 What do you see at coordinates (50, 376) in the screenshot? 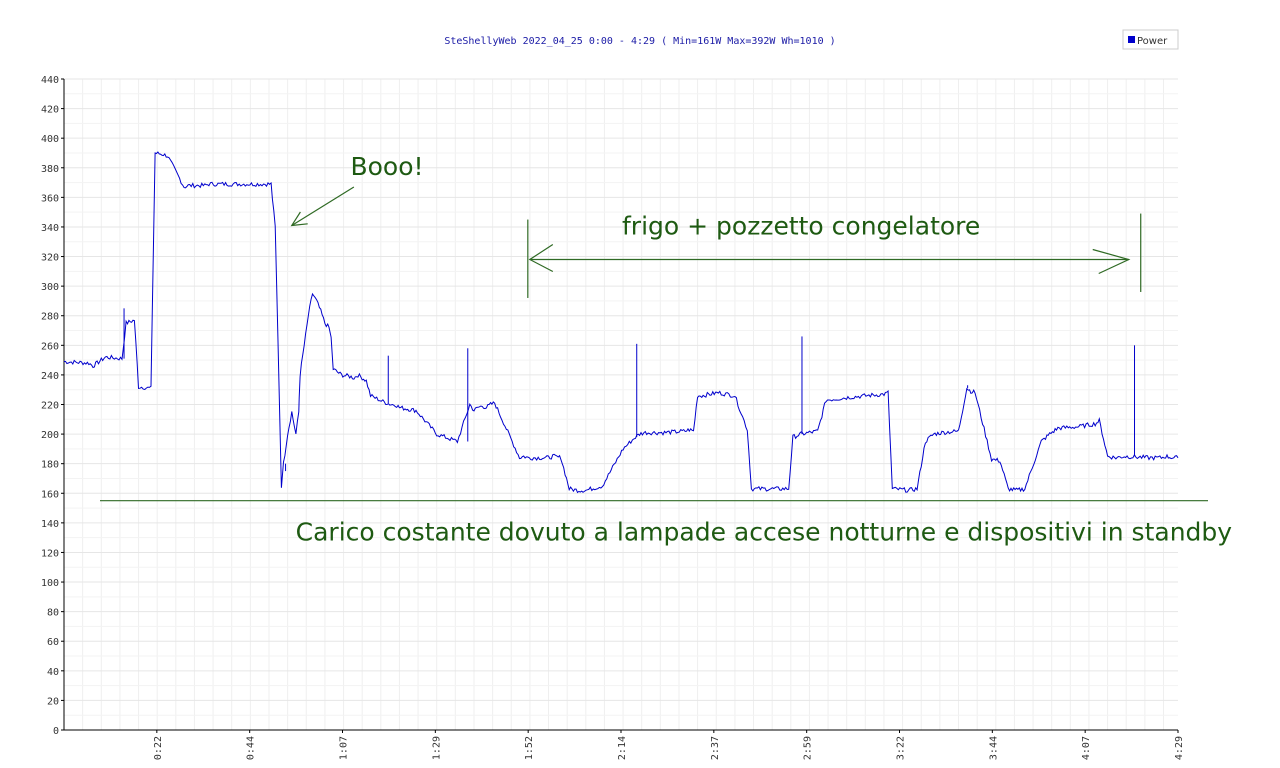
I see `y-tick-label: 240` at bounding box center [50, 376].